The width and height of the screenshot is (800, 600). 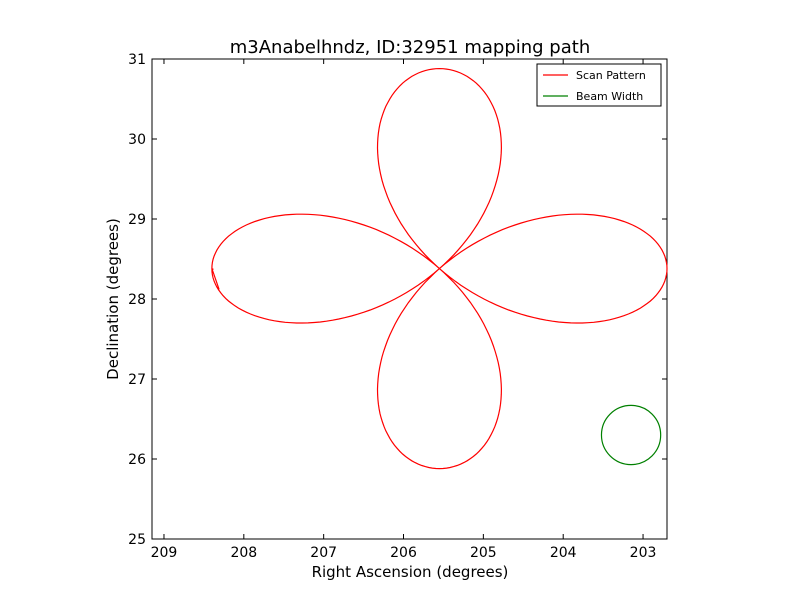 What do you see at coordinates (403, 553) in the screenshot?
I see `x-tick-label: 206` at bounding box center [403, 553].